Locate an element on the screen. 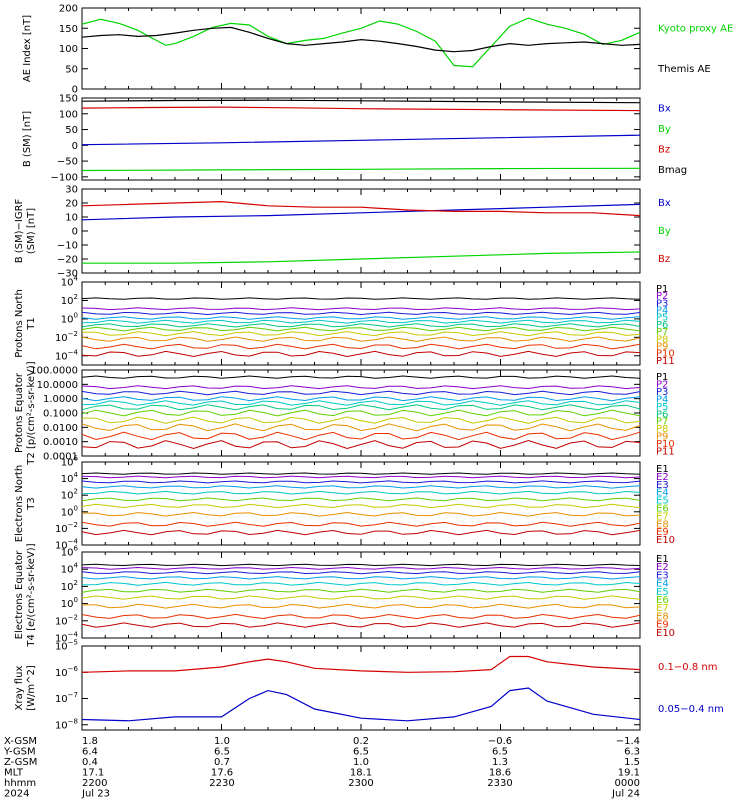  legend-bx: Bx is located at coordinates (664, 108).